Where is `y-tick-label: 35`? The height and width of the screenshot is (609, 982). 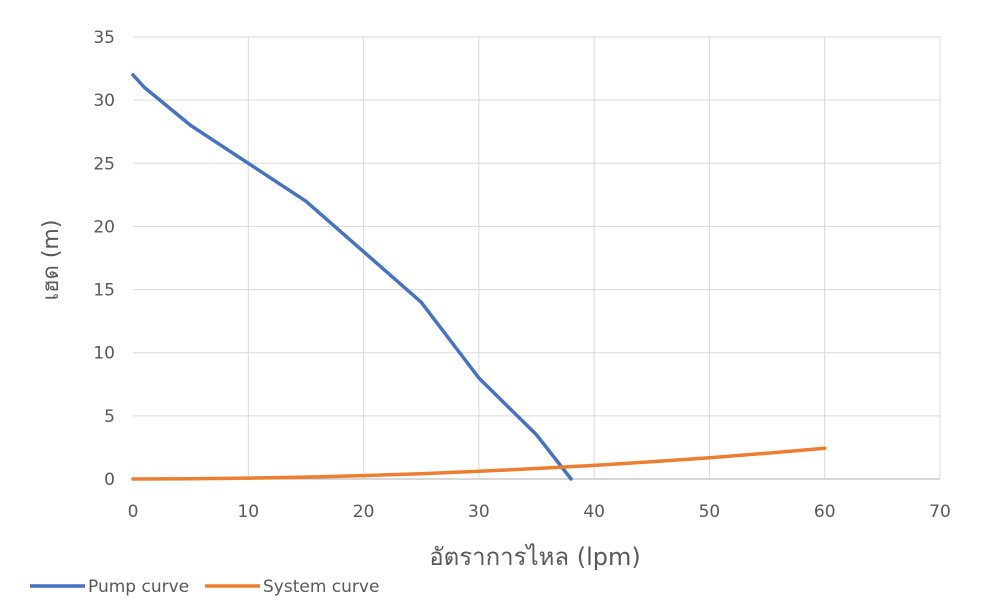 y-tick-label: 35 is located at coordinates (104, 38).